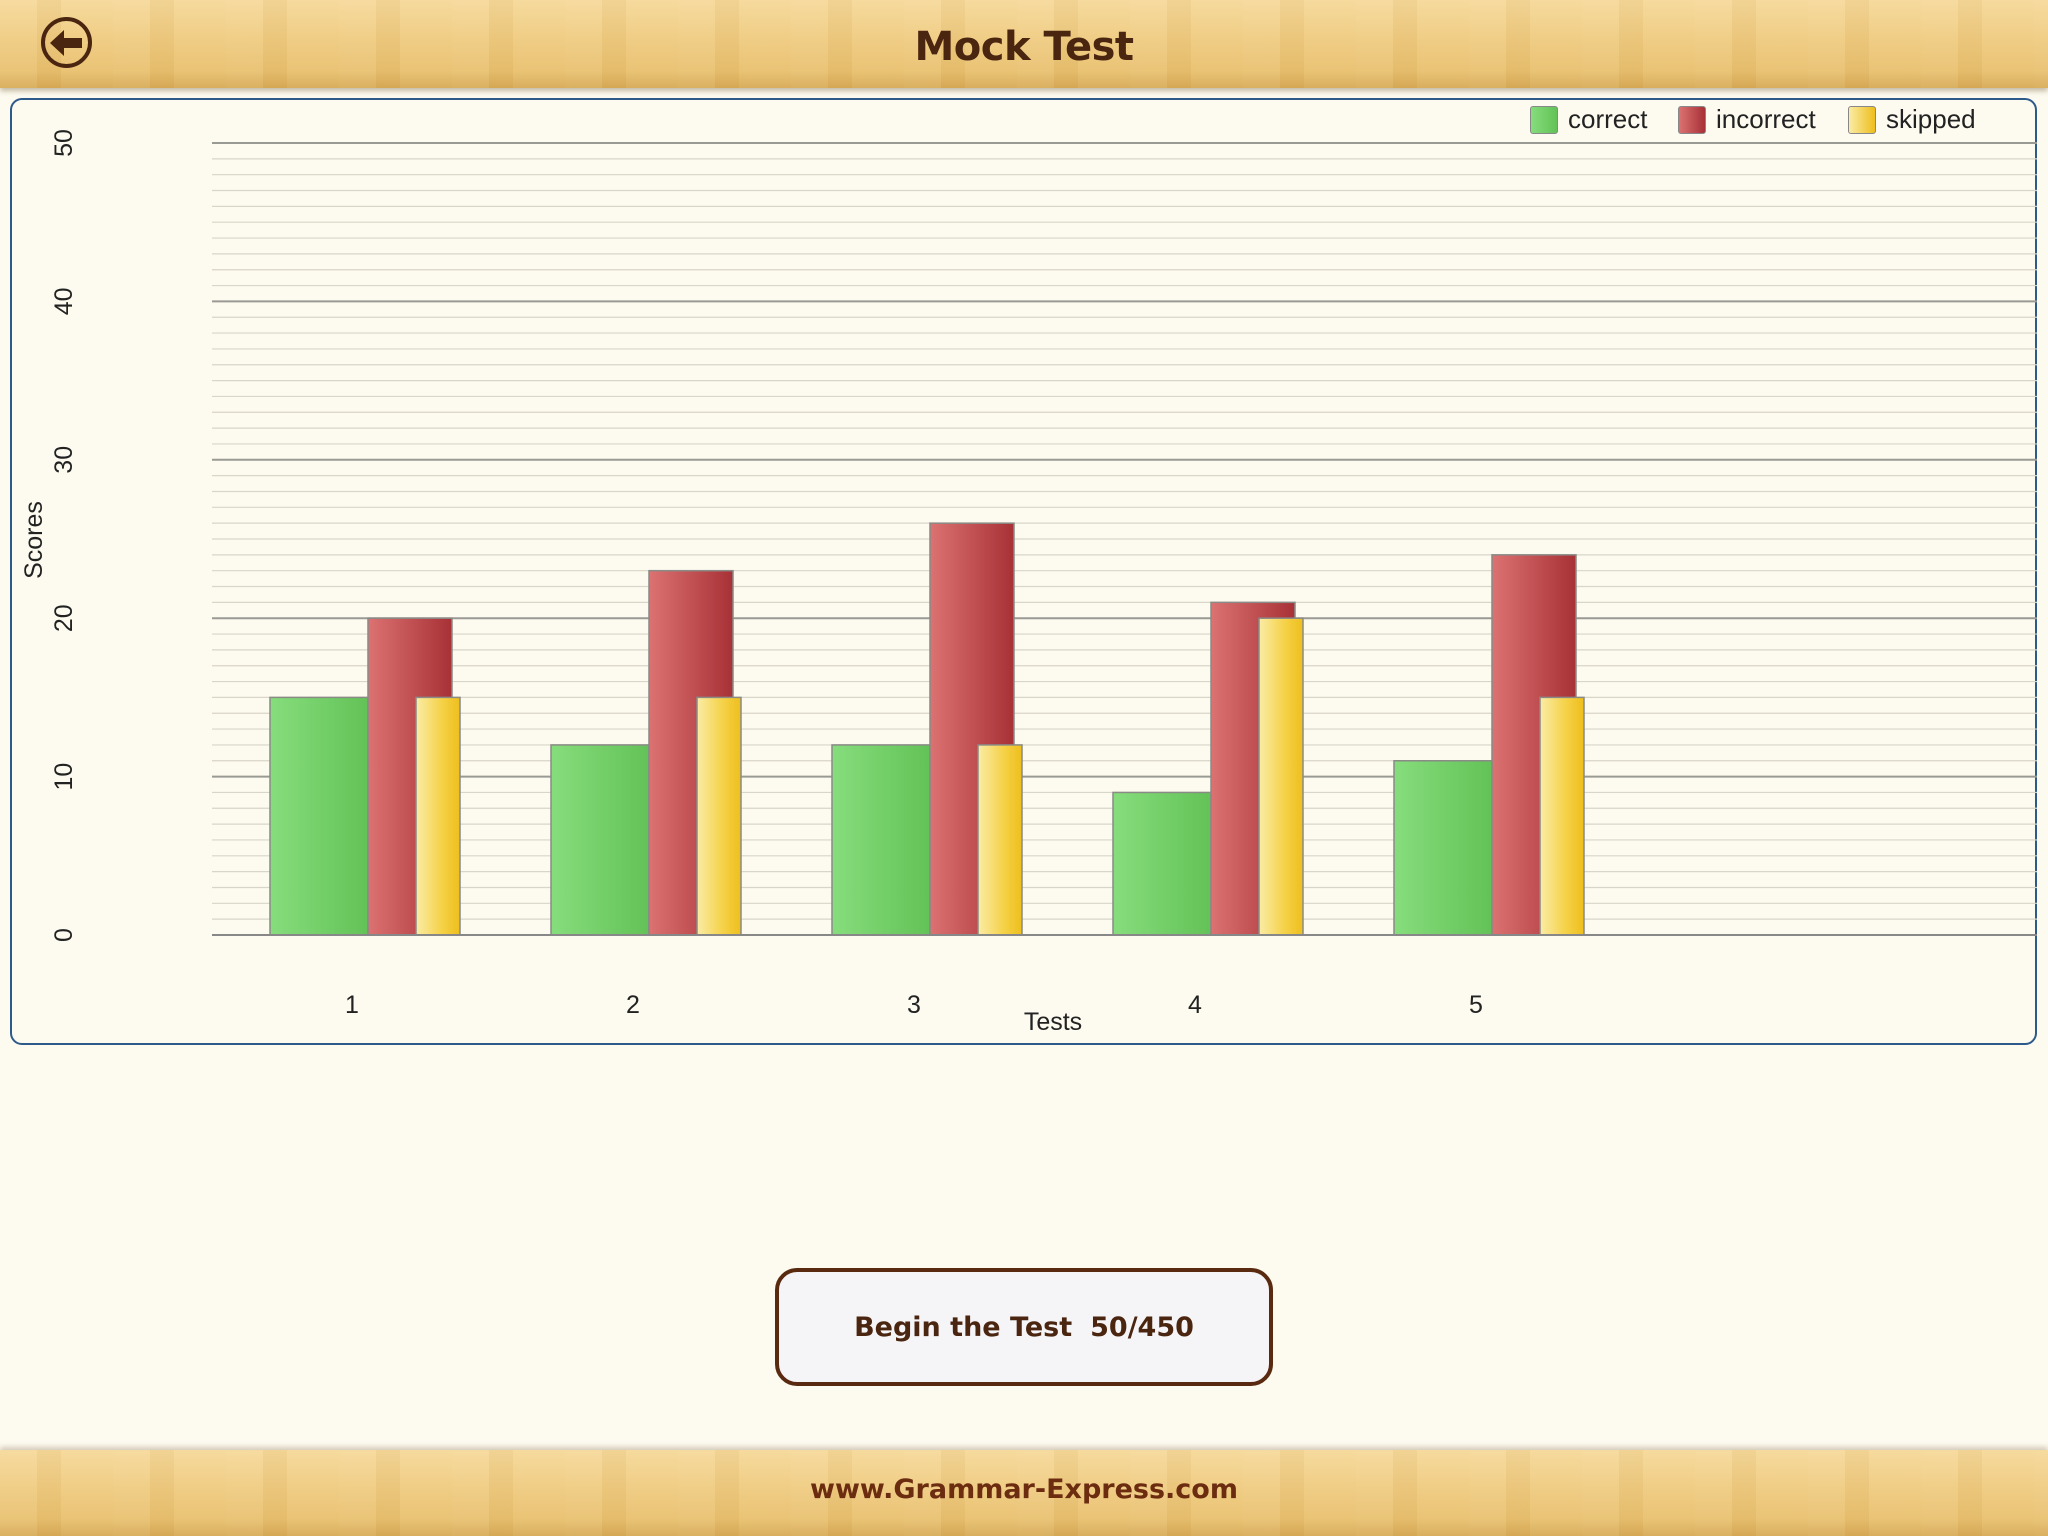 This screenshot has width=2048, height=1536. Describe the element at coordinates (1024, 47) in the screenshot. I see `page-title: Mock Test` at that location.